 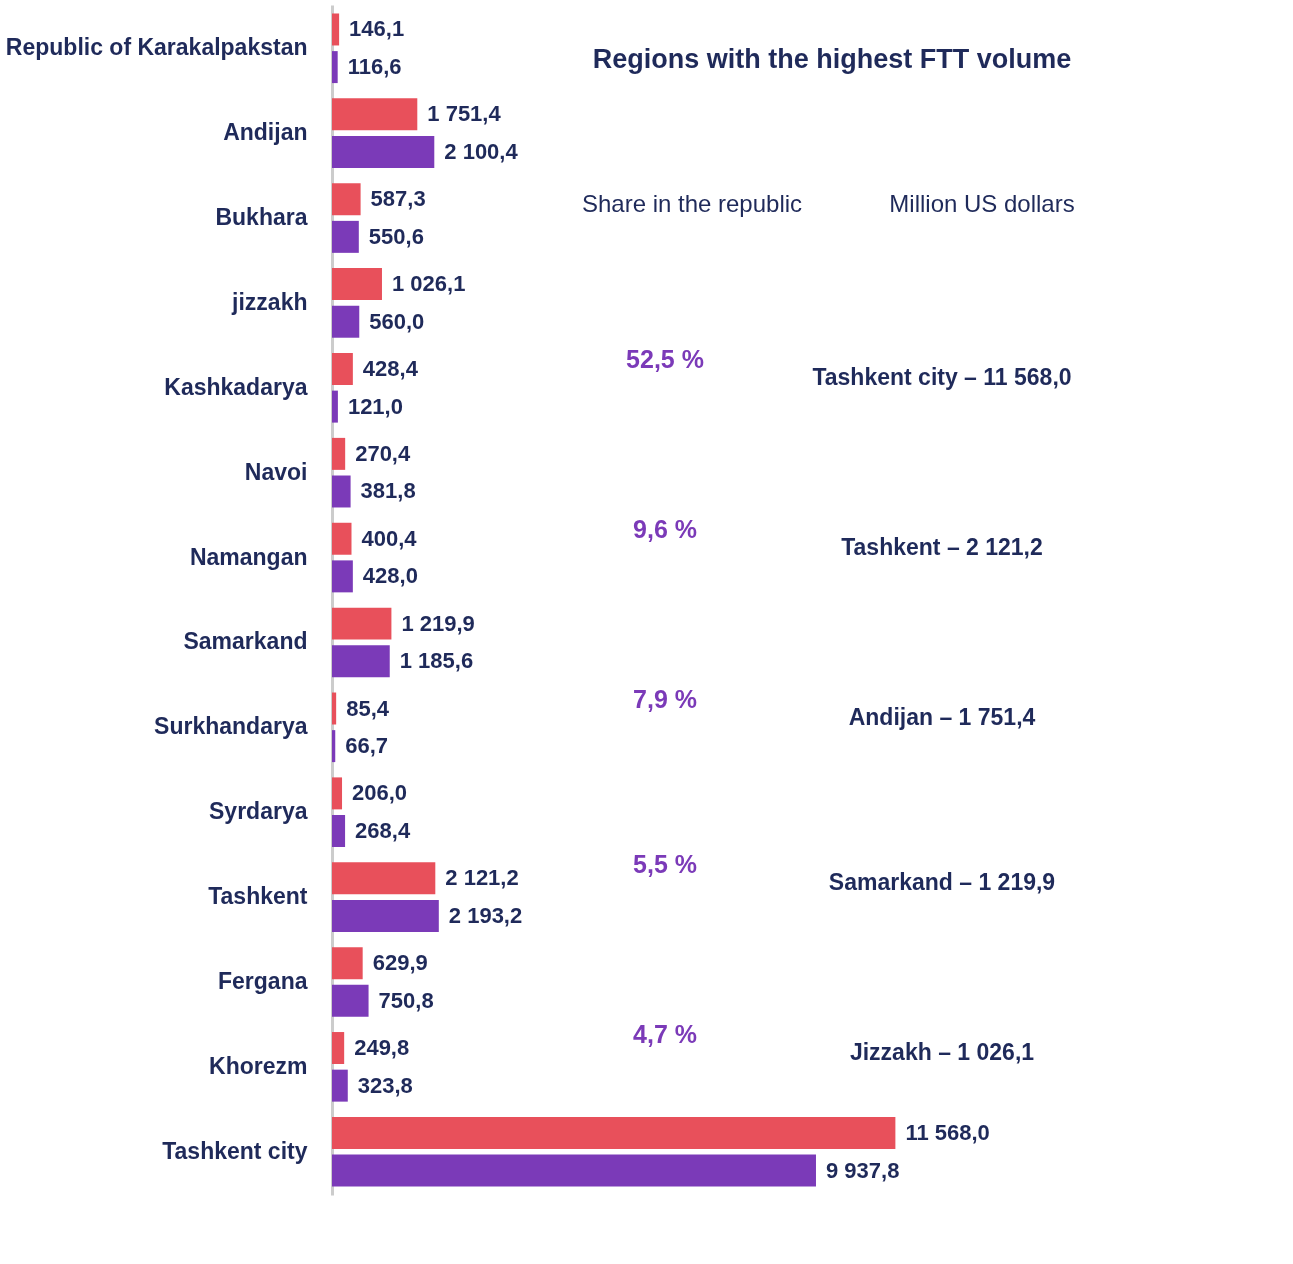 What do you see at coordinates (269, 301) in the screenshot?
I see `y-tick-label: jizzakh` at bounding box center [269, 301].